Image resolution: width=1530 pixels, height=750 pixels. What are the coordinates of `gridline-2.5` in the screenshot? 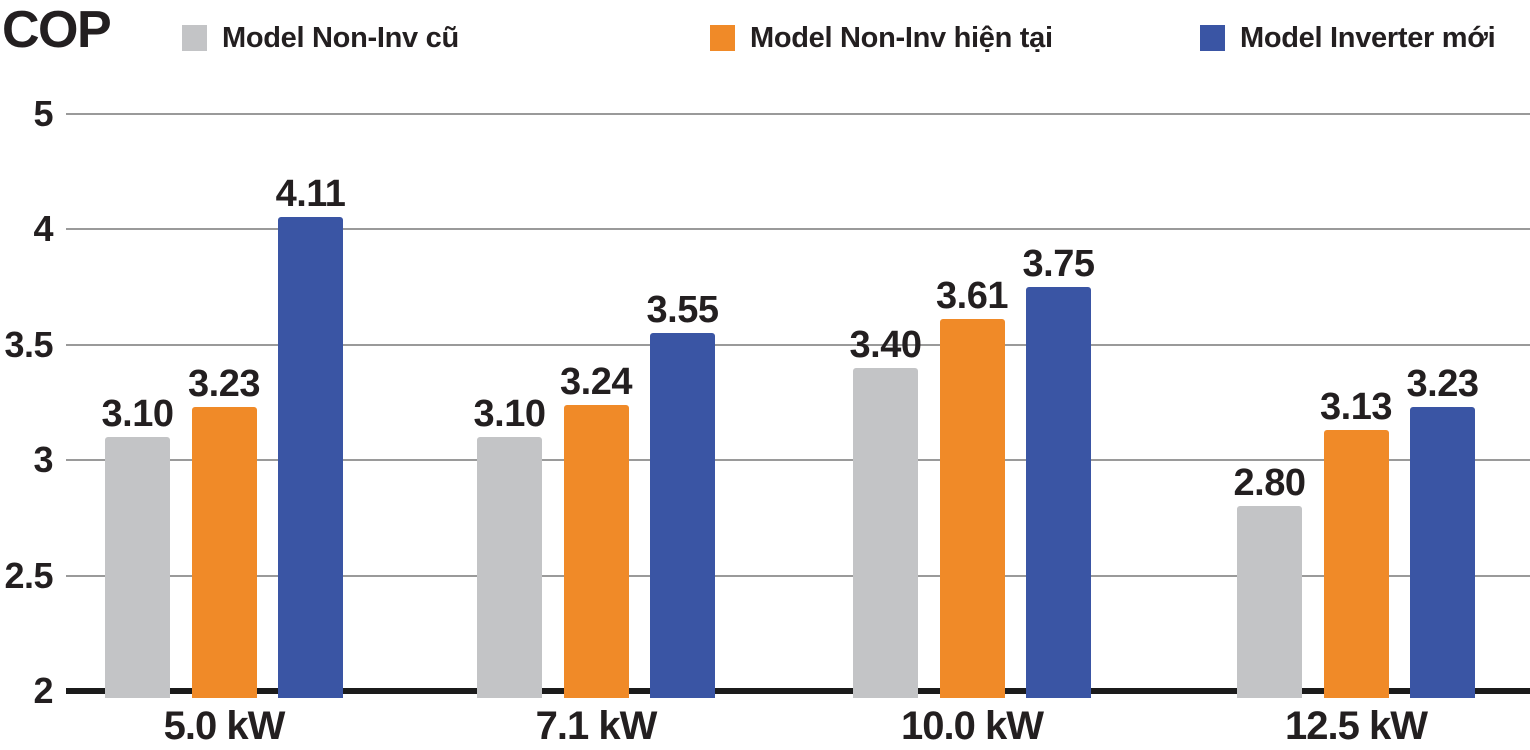 It's located at (798, 575).